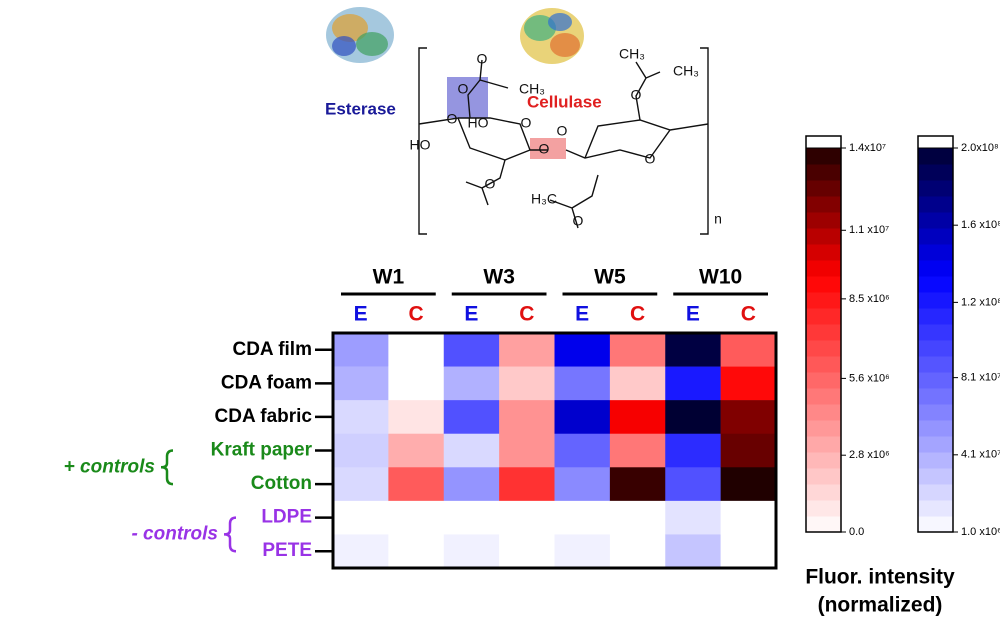 This screenshot has height=623, width=1000. I want to click on molecule, so click(517, 121).